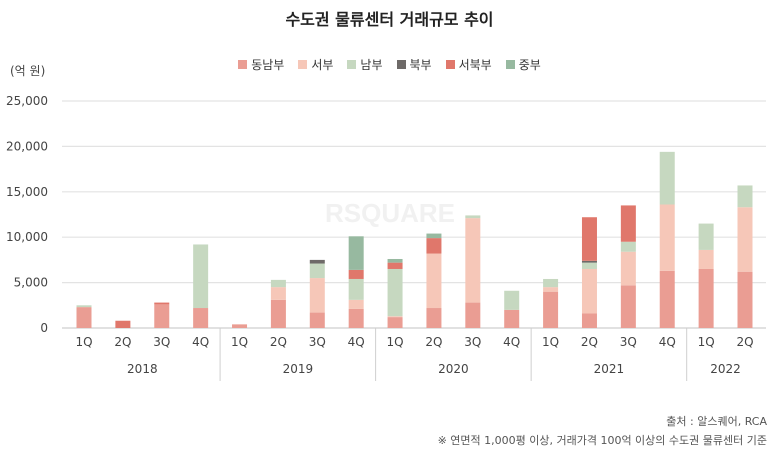 The image size is (779, 453). I want to click on y-tick-label: 5,000, so click(31, 283).